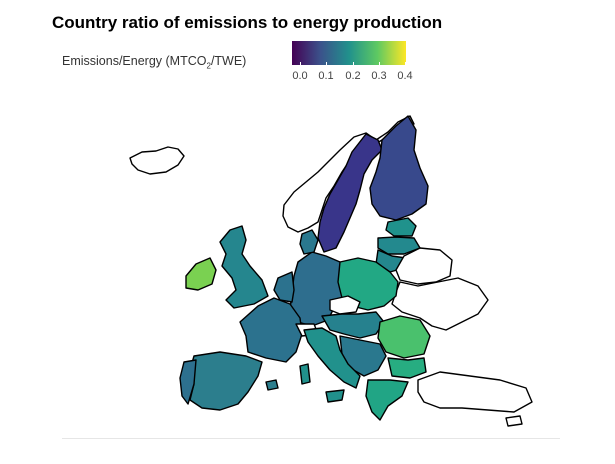 The width and height of the screenshot is (615, 464). Describe the element at coordinates (401, 227) in the screenshot. I see `country-estonia` at that location.